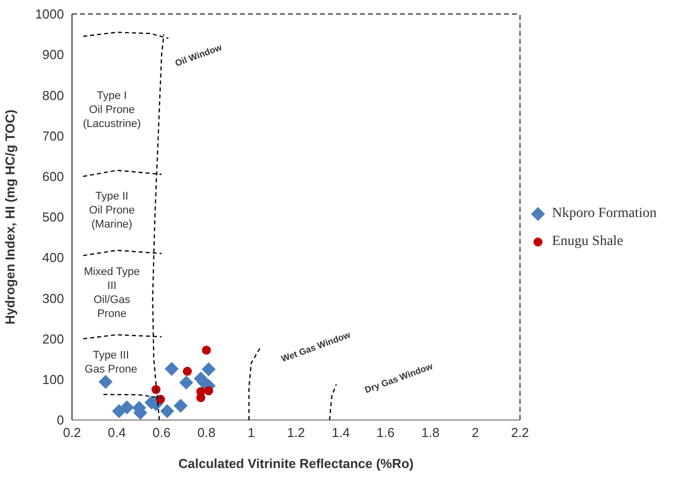 The image size is (687, 485). Describe the element at coordinates (10, 217) in the screenshot. I see `y-axis-title: Hydrogen Index, HI (mg HC/g TOC)` at that location.